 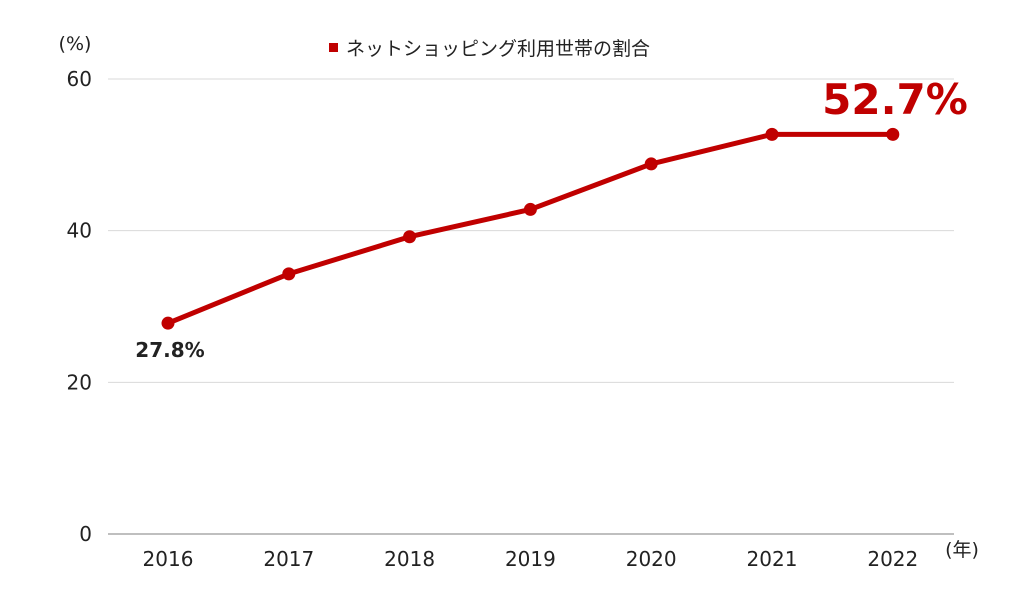 What do you see at coordinates (85, 534) in the screenshot?
I see `y-tick-label: 0` at bounding box center [85, 534].